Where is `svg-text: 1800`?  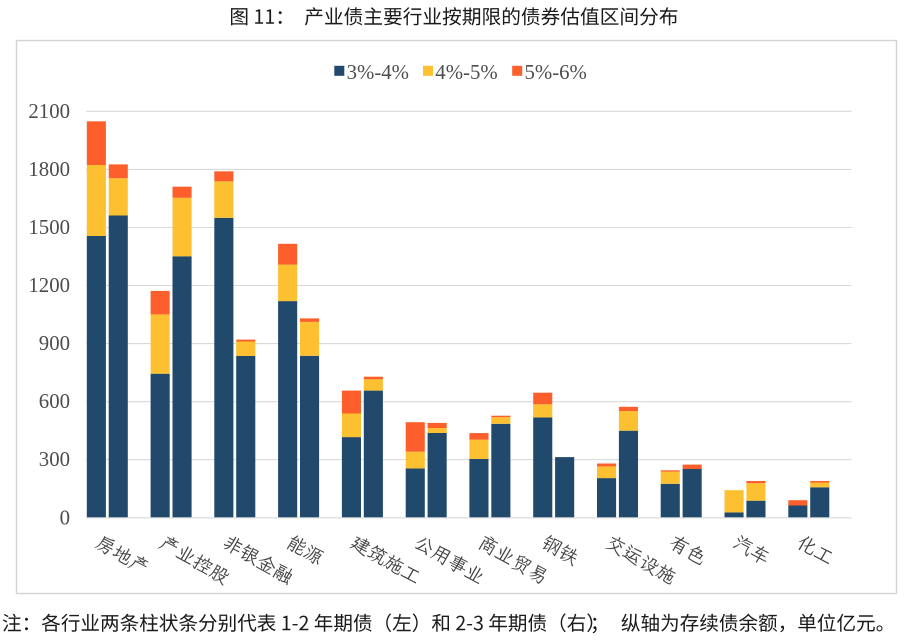
svg-text: 1800 is located at coordinates (49, 169).